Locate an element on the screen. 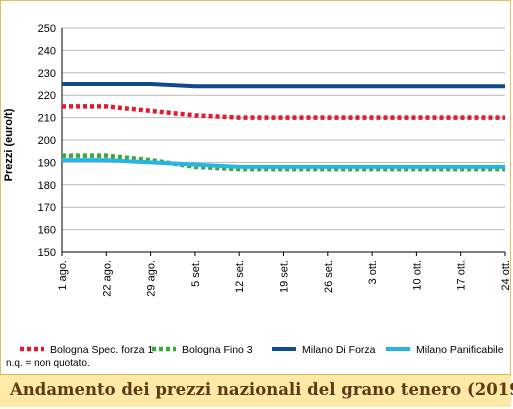  y-tick-label: 230 is located at coordinates (47, 74).